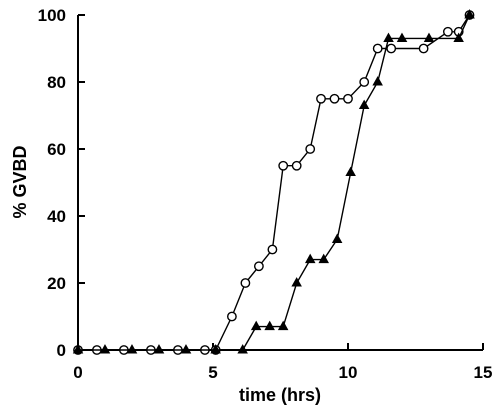  What do you see at coordinates (483, 372) in the screenshot?
I see `x-tick-label: 15` at bounding box center [483, 372].